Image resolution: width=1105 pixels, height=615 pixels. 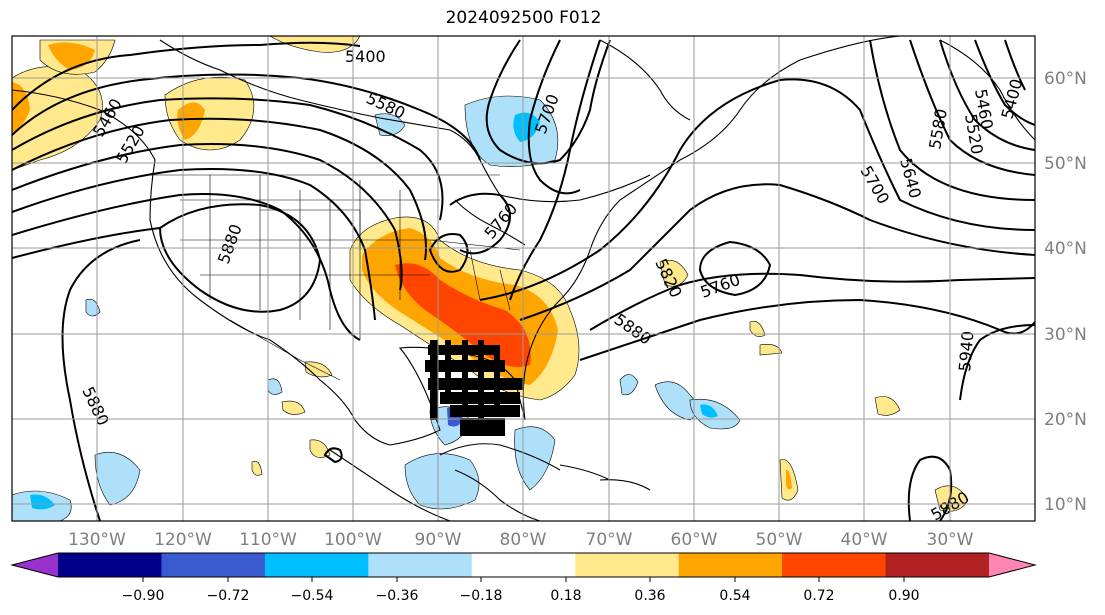 I want to click on lat-label: 30°N, so click(x=1065, y=335).